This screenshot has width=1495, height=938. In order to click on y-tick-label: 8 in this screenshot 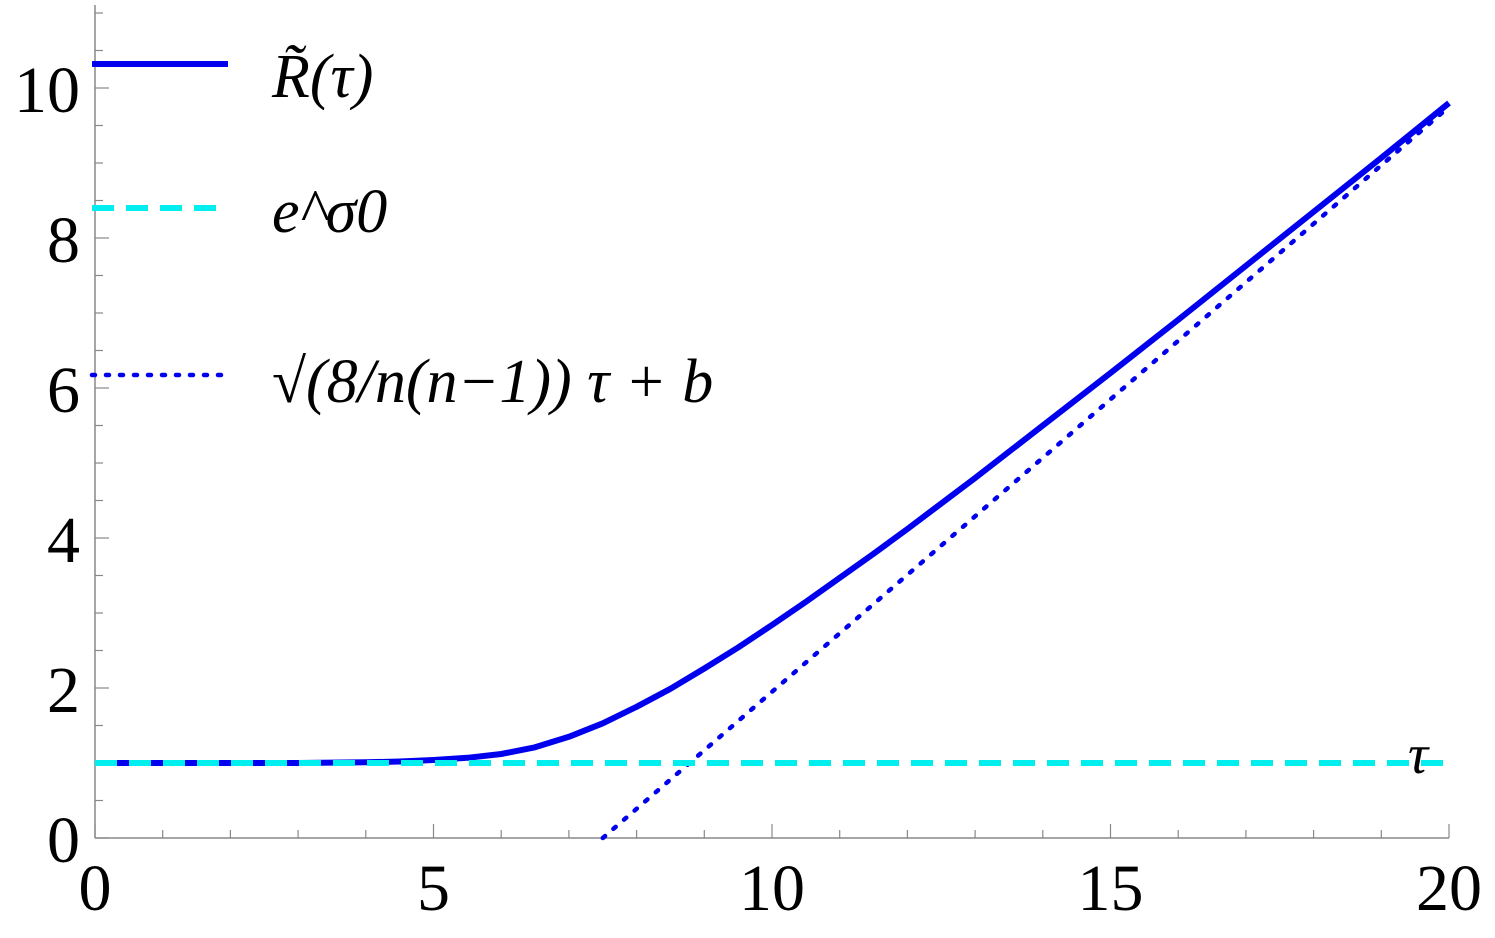, I will do `click(63, 240)`.